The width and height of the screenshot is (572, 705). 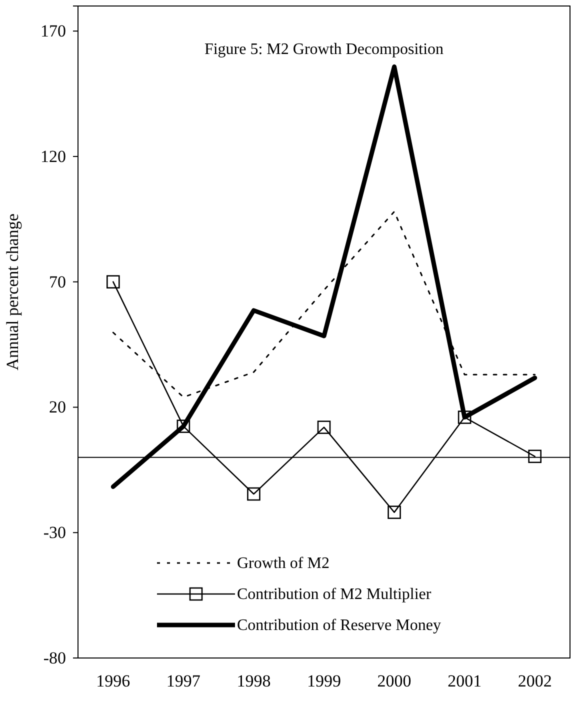 What do you see at coordinates (253, 681) in the screenshot?
I see `x-tick-label: 1998` at bounding box center [253, 681].